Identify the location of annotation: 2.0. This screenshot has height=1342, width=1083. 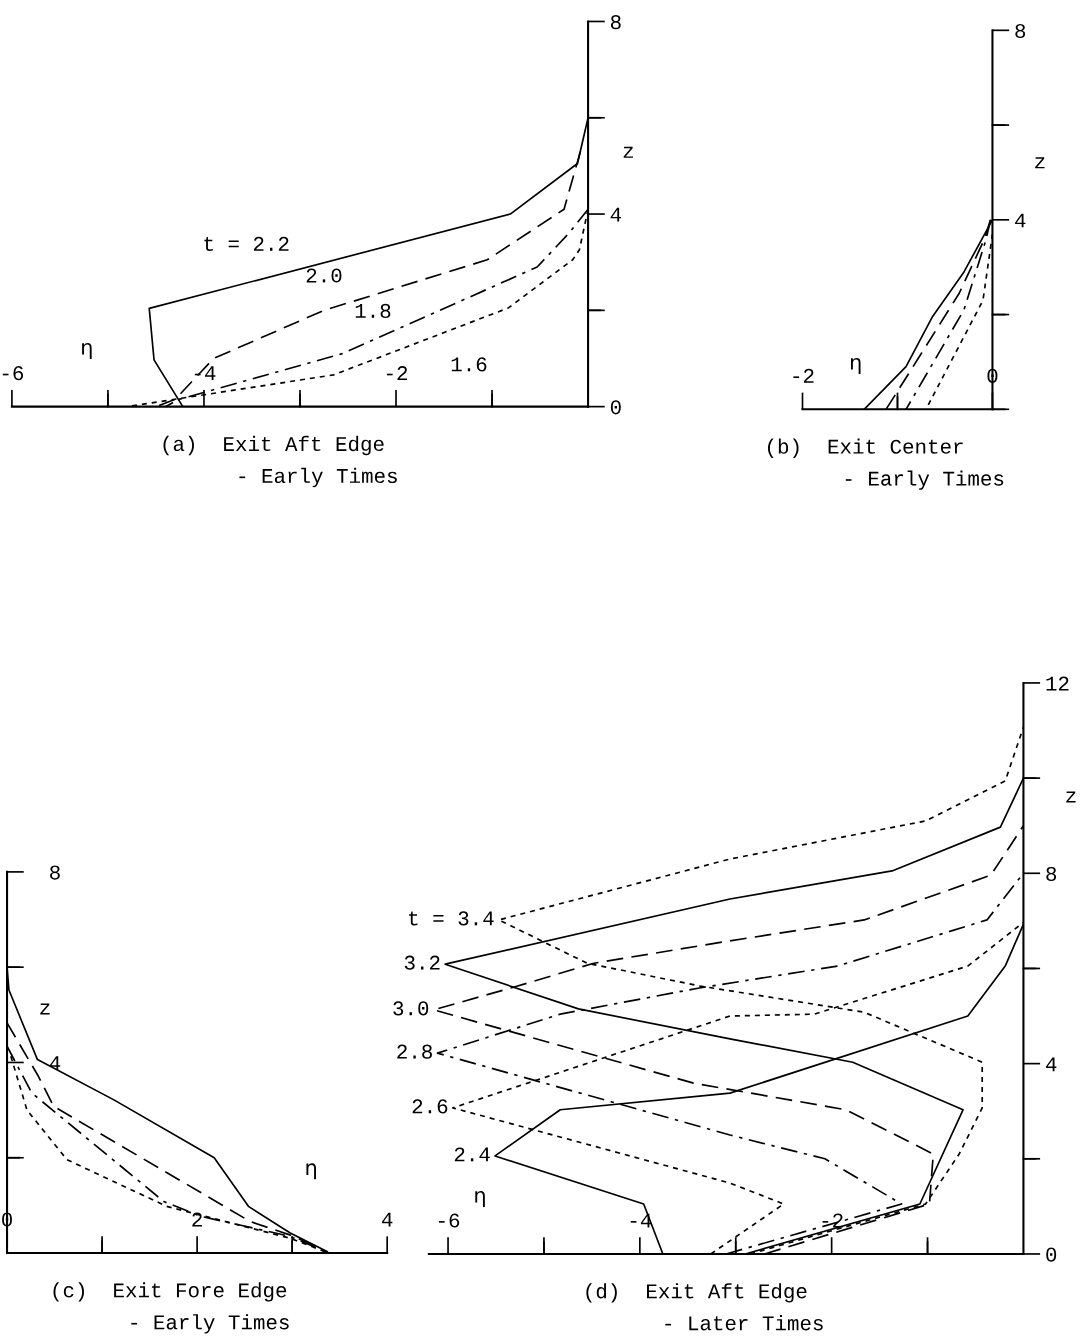
(324, 275).